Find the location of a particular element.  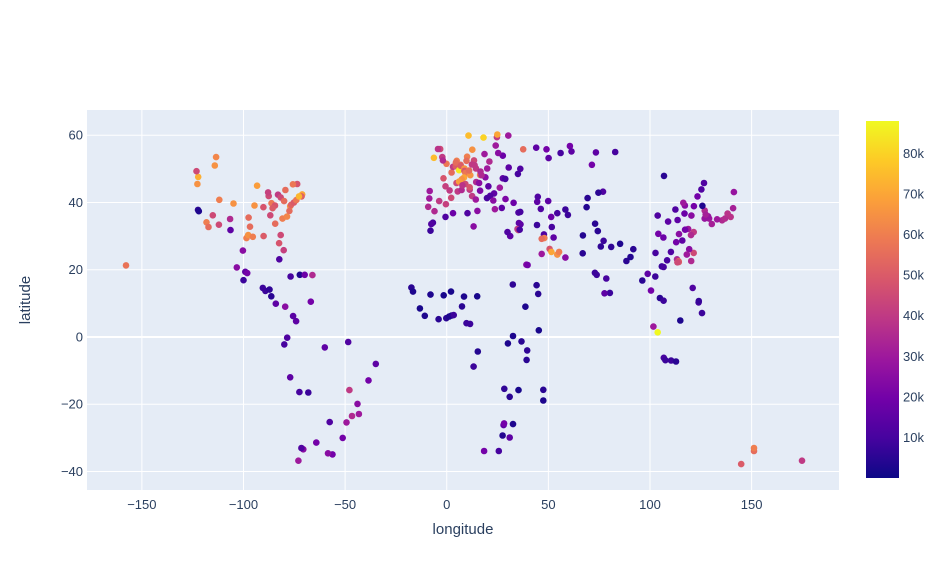

x-tick-label: −100 is located at coordinates (243, 504).